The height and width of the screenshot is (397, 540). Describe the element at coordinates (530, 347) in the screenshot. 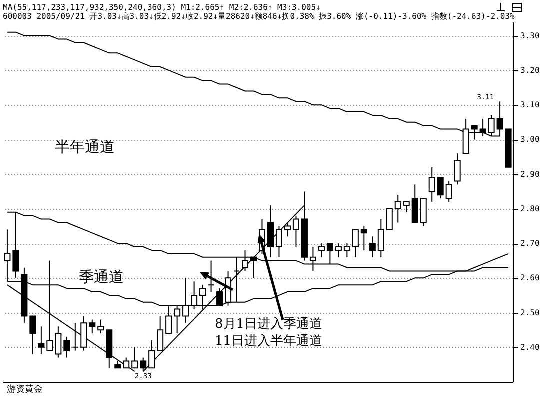

I see `y-tick-label: 2.40` at that location.